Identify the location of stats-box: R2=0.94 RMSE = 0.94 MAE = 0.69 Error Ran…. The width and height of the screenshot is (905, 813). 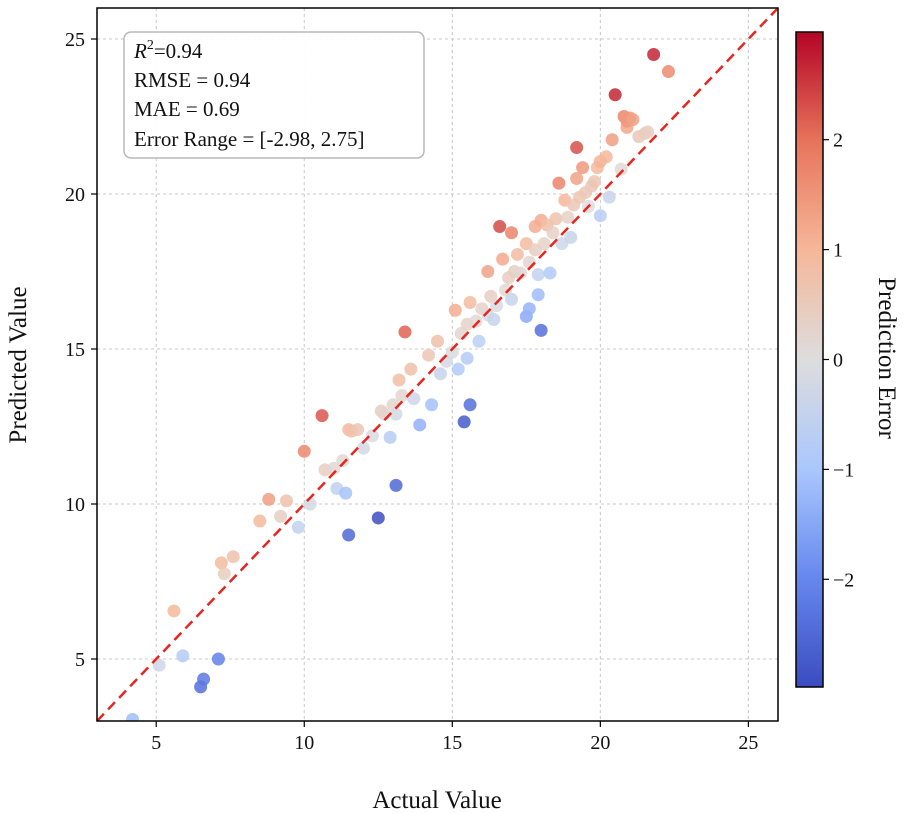
(274, 95).